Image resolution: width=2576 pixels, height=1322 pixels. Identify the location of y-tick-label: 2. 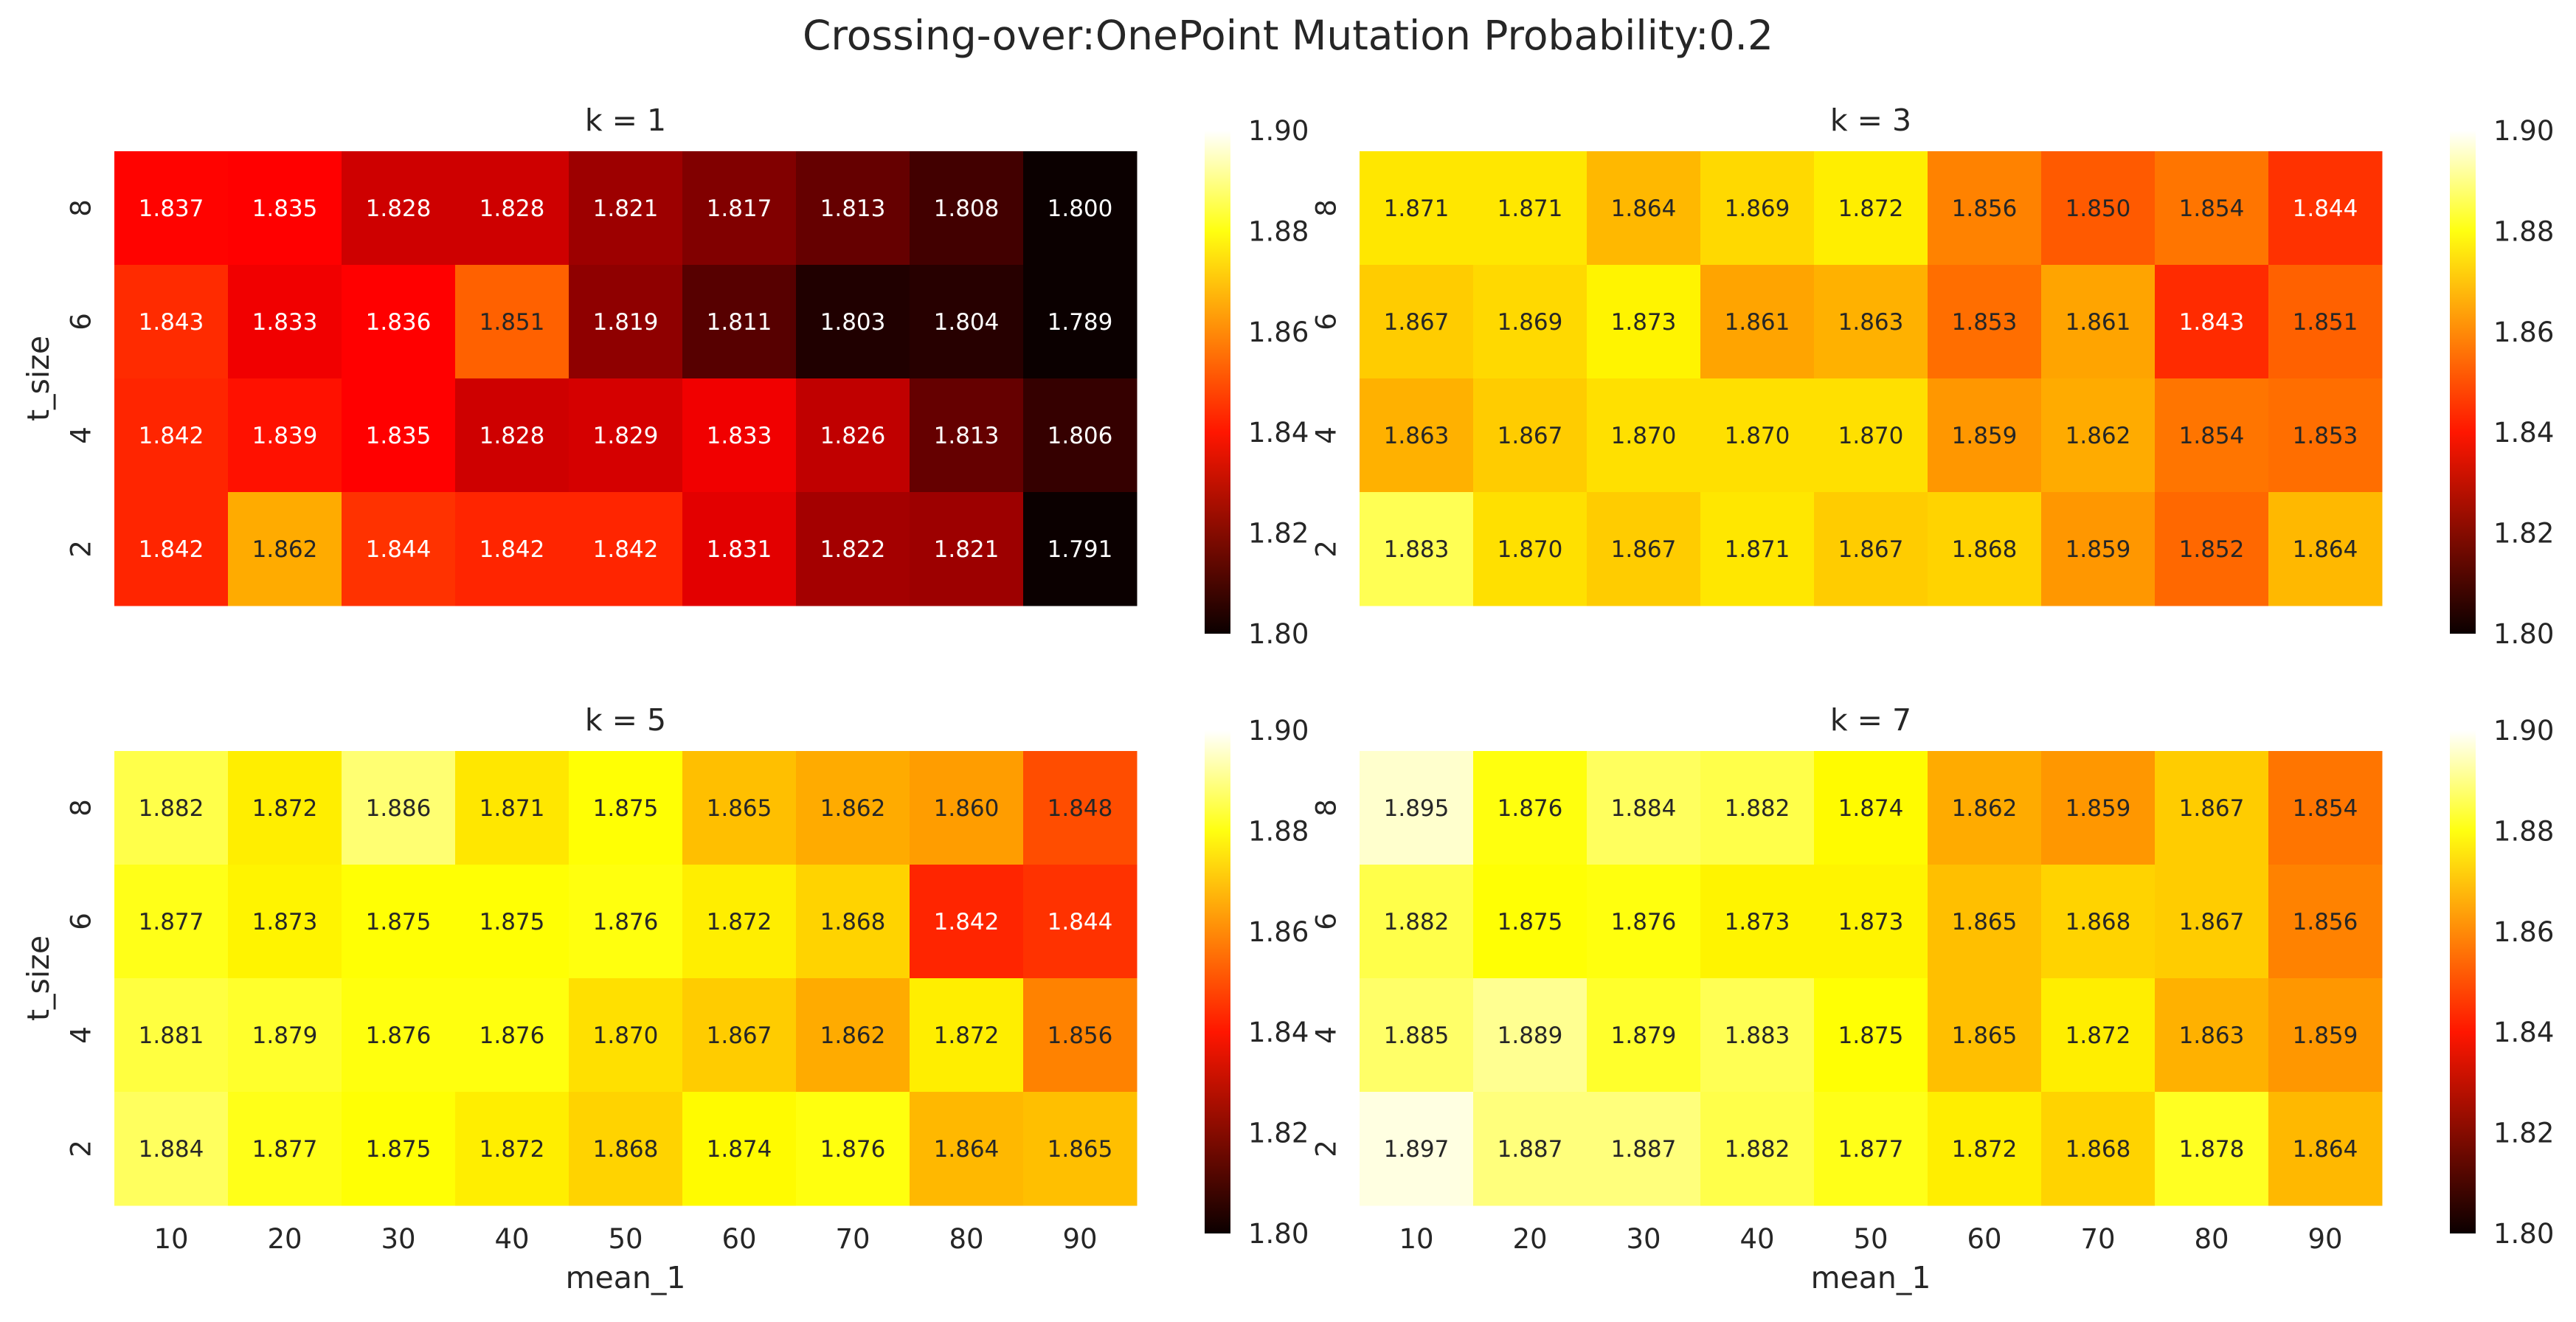
(1327, 549).